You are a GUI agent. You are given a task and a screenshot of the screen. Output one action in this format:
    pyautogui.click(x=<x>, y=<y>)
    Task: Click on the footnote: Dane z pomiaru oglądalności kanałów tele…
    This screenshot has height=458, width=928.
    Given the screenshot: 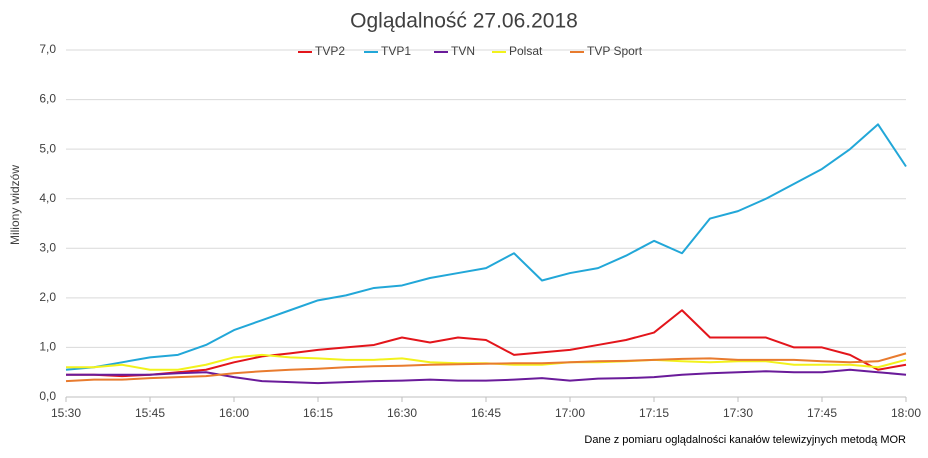 What is the action you would take?
    pyautogui.click(x=745, y=440)
    